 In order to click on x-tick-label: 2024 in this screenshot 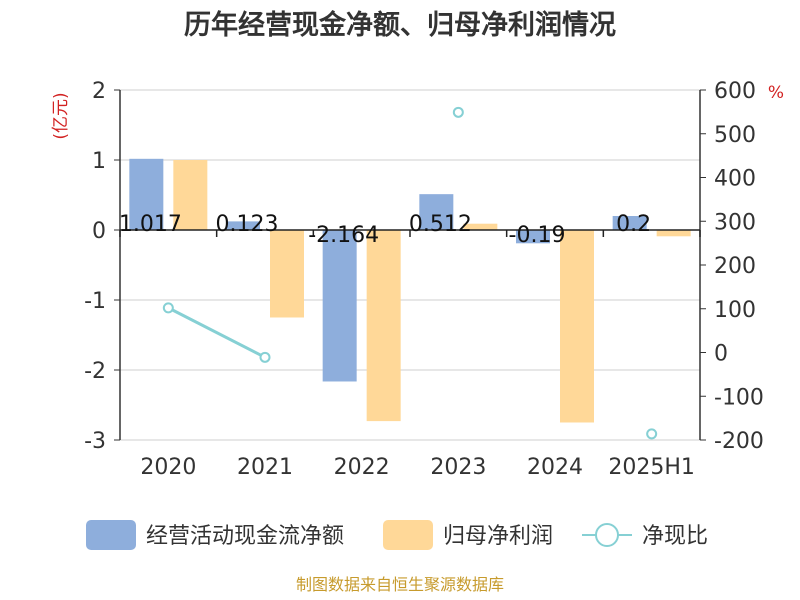, I will do `click(555, 467)`.